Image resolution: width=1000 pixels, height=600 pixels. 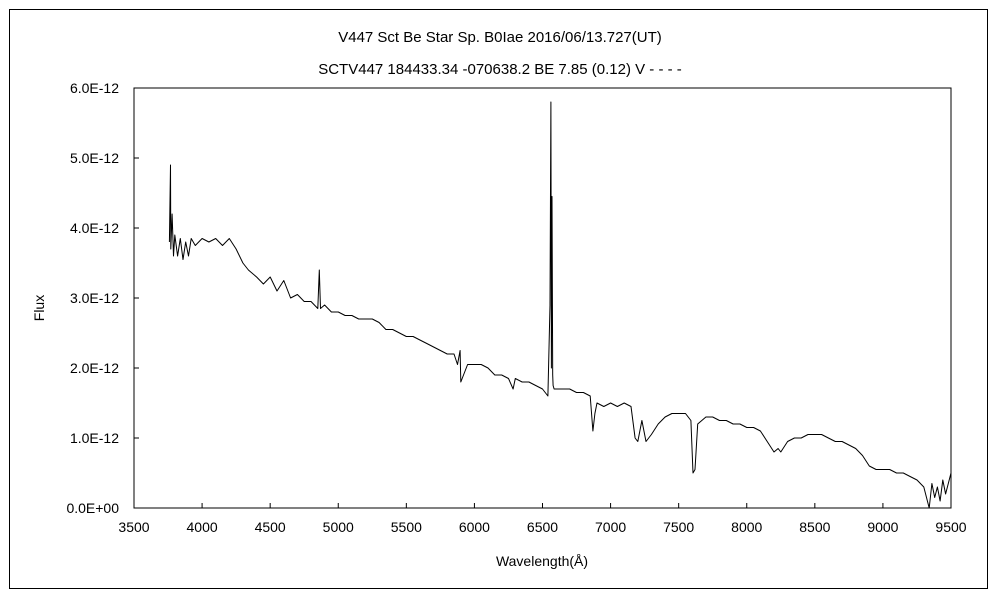 What do you see at coordinates (882, 527) in the screenshot?
I see `x-tick-label: 9000` at bounding box center [882, 527].